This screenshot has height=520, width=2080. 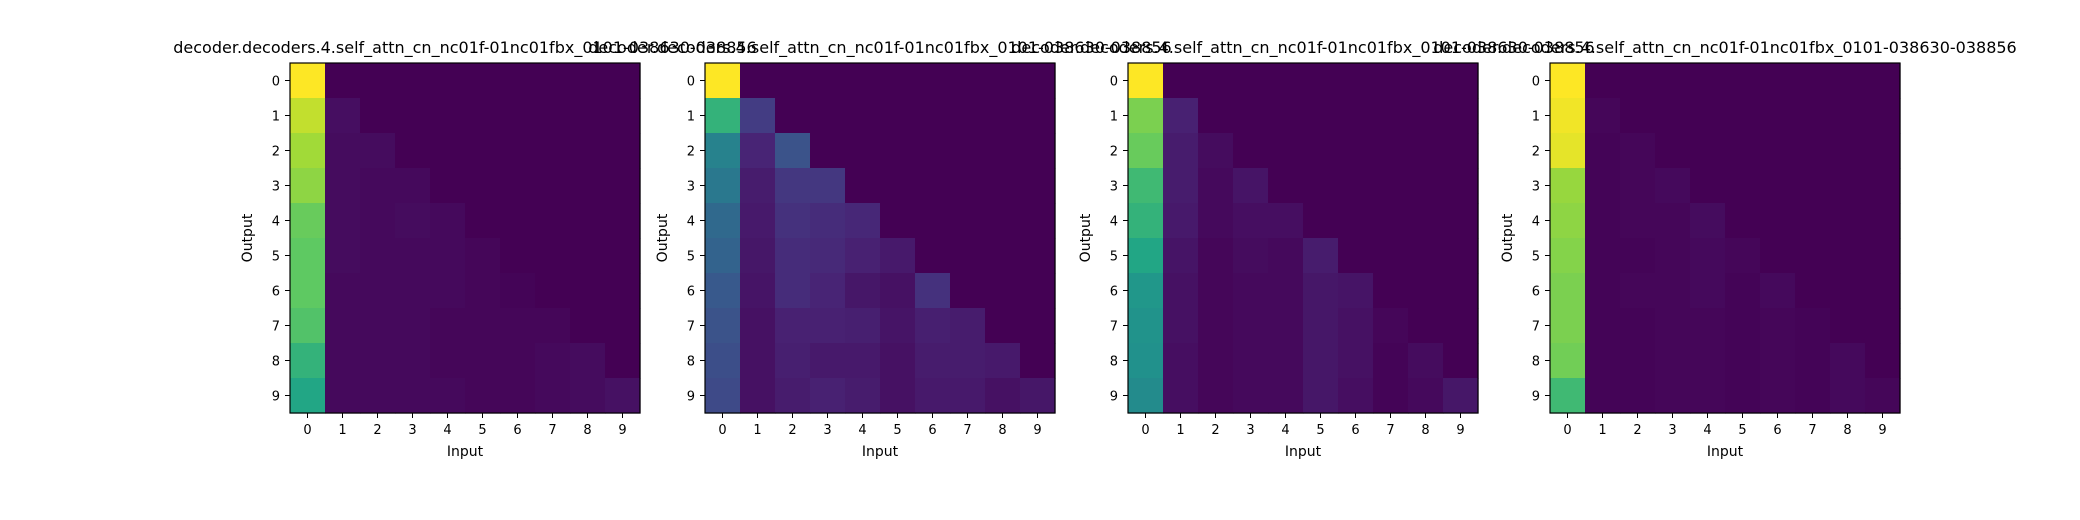 I want to click on x-tick-label: 2, so click(x=1637, y=430).